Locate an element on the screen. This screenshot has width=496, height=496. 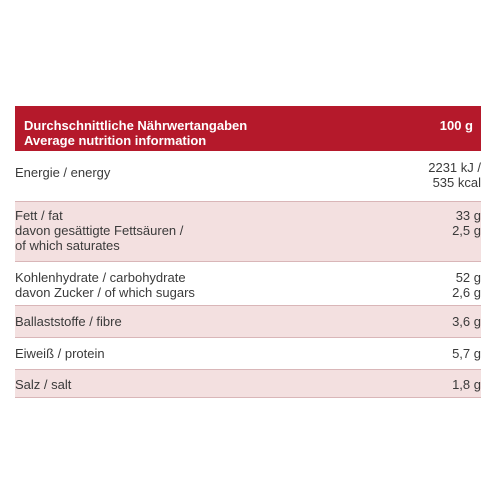
table-row-salt: Salz / salt 1,8 g is located at coordinates (248, 383).